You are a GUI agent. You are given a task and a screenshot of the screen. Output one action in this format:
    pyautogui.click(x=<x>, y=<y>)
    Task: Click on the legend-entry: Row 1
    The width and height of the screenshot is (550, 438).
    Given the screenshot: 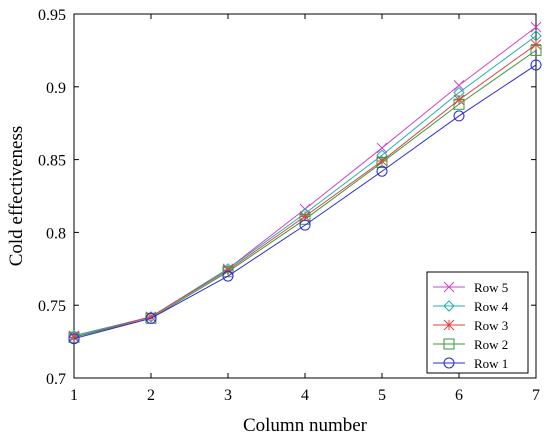 What is the action you would take?
    pyautogui.click(x=470, y=363)
    